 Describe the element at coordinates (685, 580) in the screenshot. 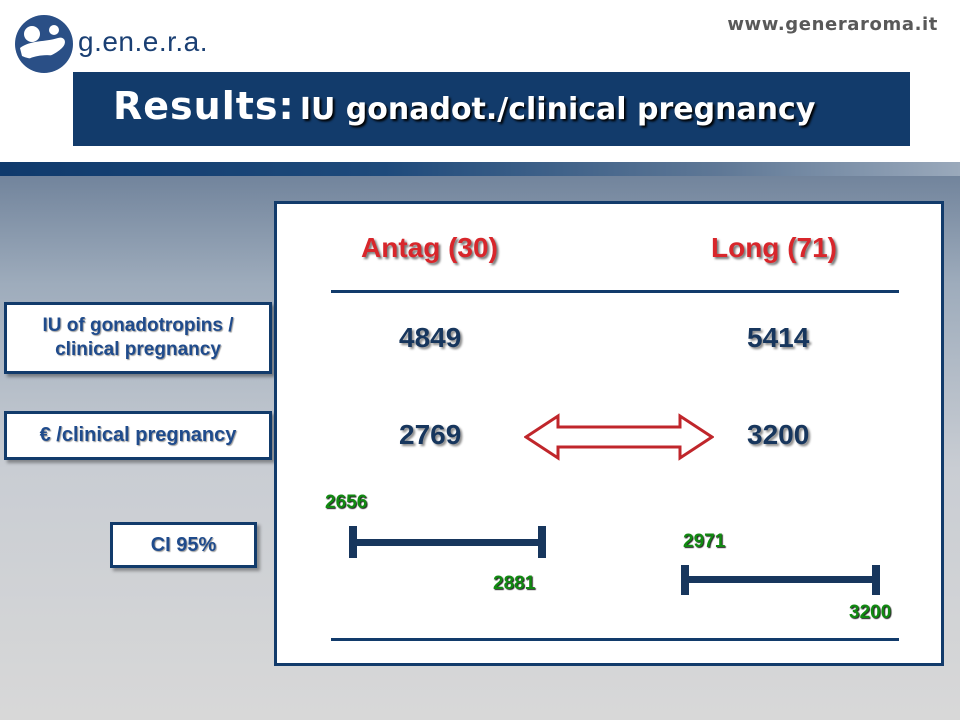

I see `ci-long-left-cap` at that location.